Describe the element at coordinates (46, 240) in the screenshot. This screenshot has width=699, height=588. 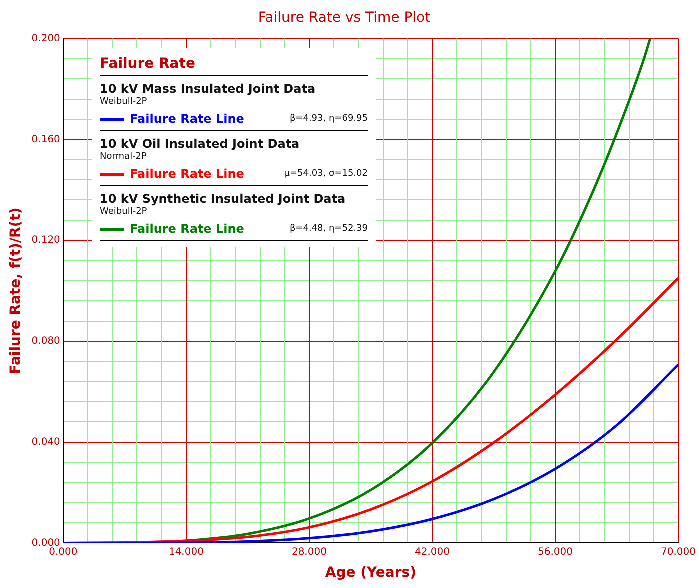
I see `y-tick-label: 0.120` at that location.